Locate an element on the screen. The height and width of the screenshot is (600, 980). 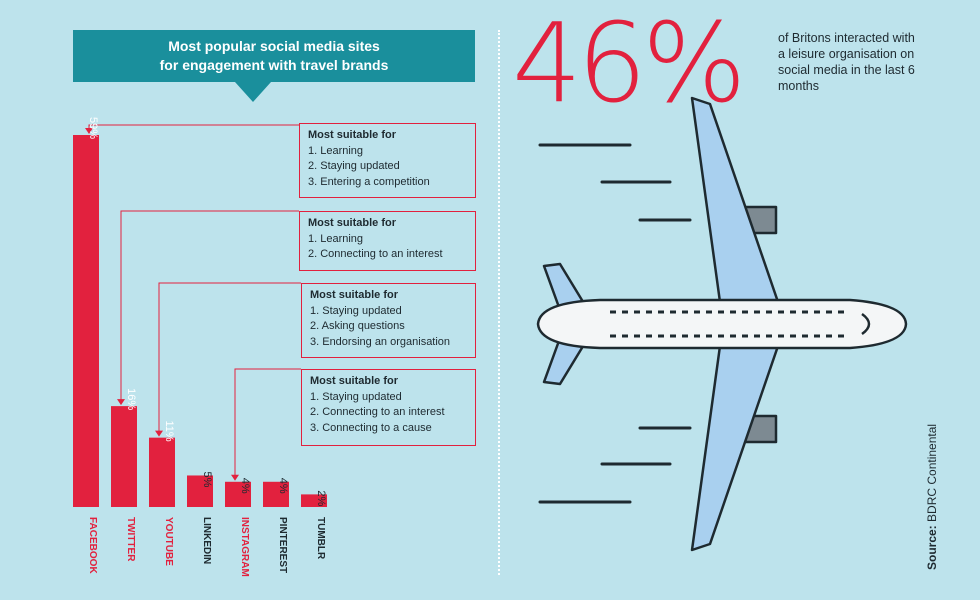
category-label: TWITTER is located at coordinates (130, 539).